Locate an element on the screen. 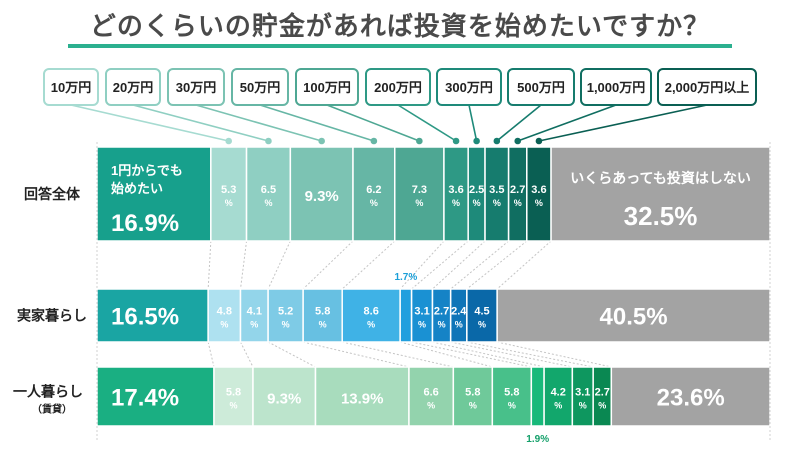 The width and height of the screenshot is (800, 450). legend-label: 200万円 is located at coordinates (398, 87).